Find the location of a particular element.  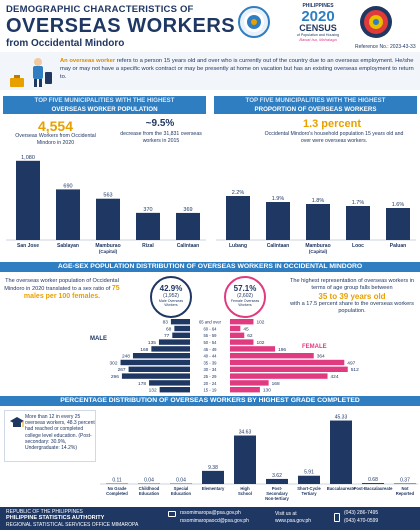

male-value-label: 178 is located at coordinates (142, 384).